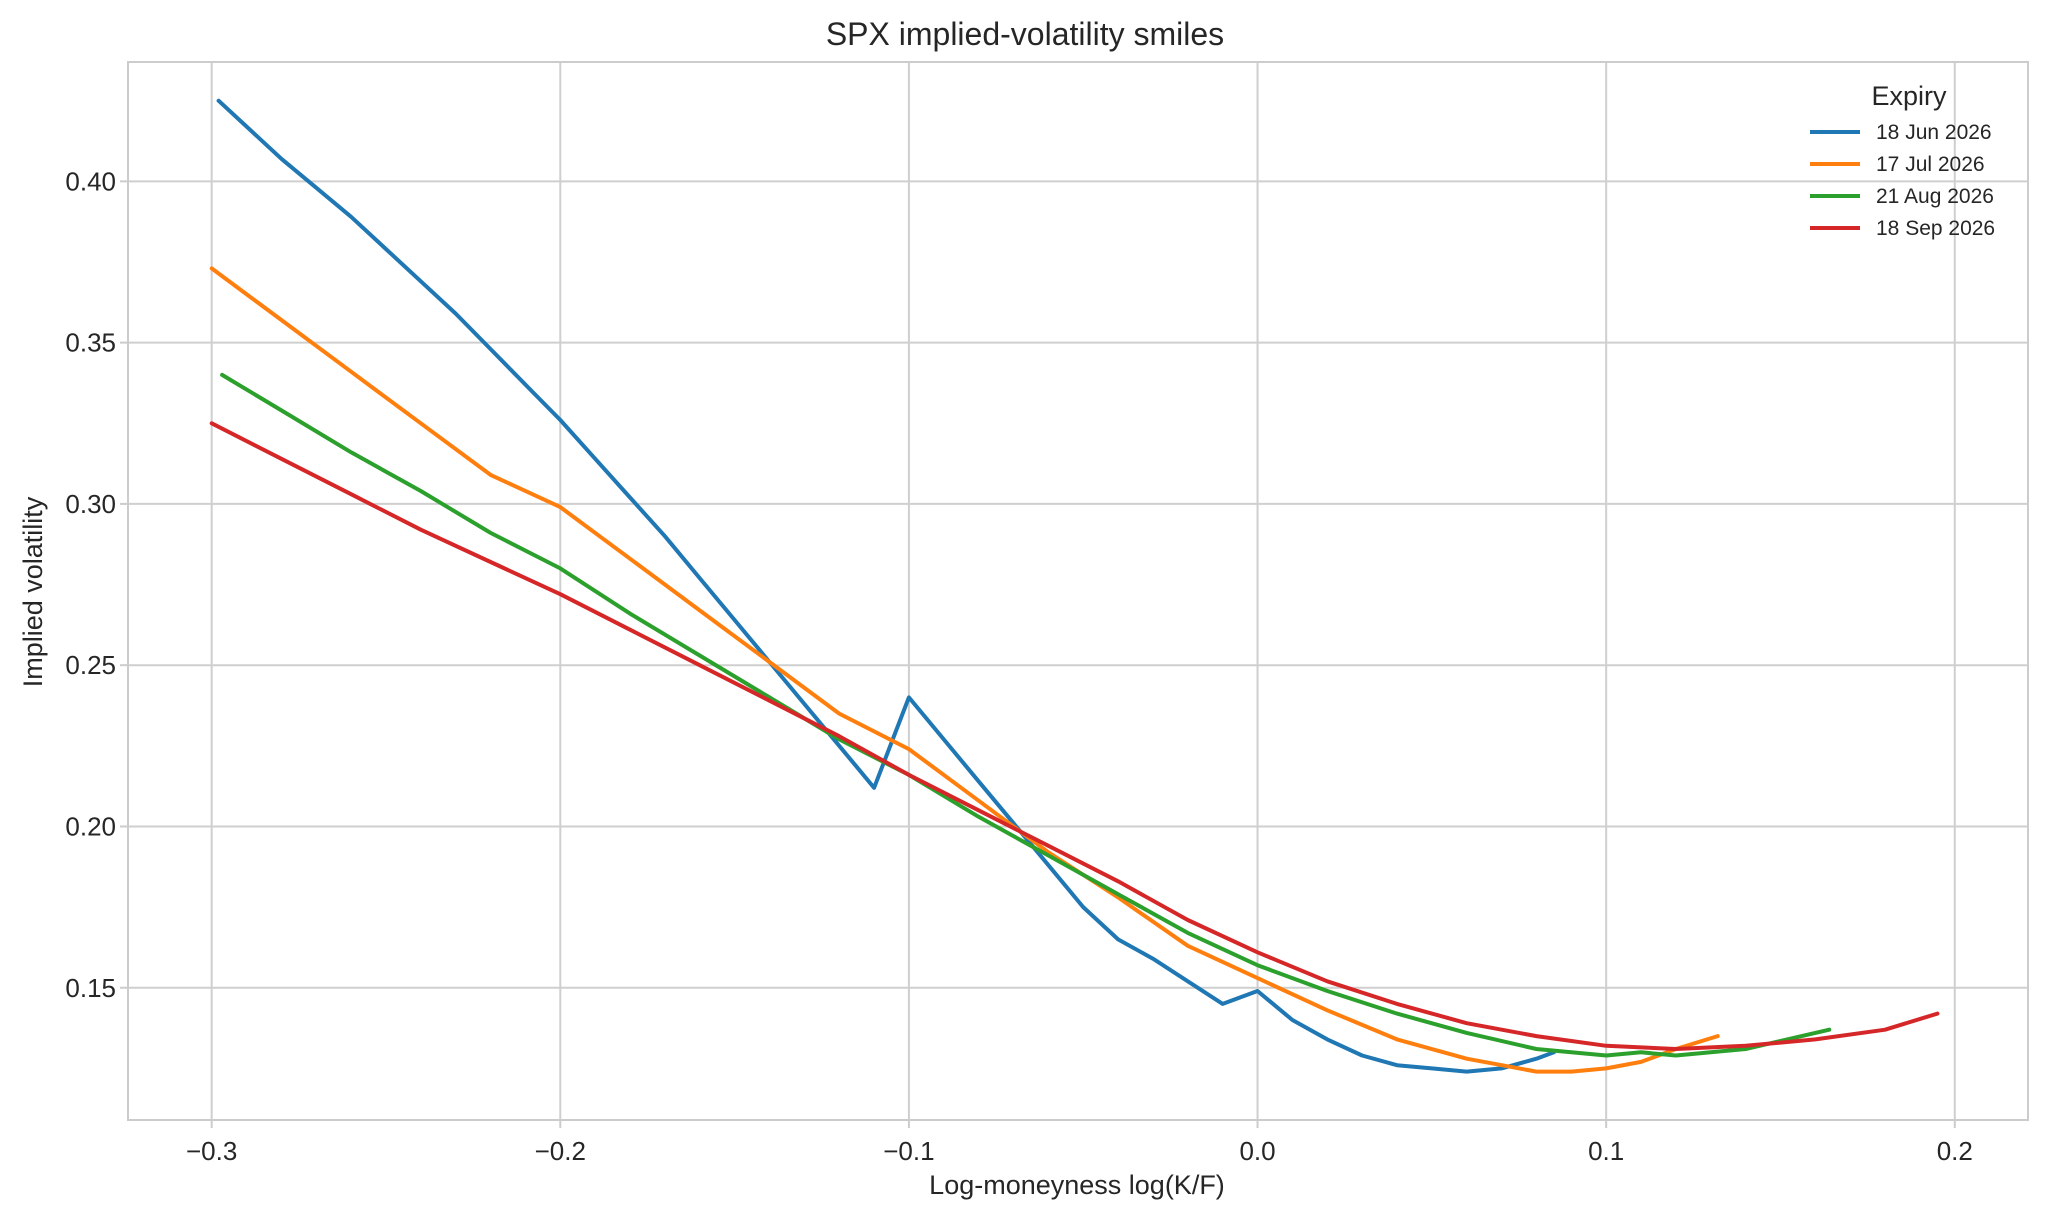 This screenshot has height=1225, width=2048. What do you see at coordinates (90, 343) in the screenshot?
I see `y-tick-label: 0.35` at bounding box center [90, 343].